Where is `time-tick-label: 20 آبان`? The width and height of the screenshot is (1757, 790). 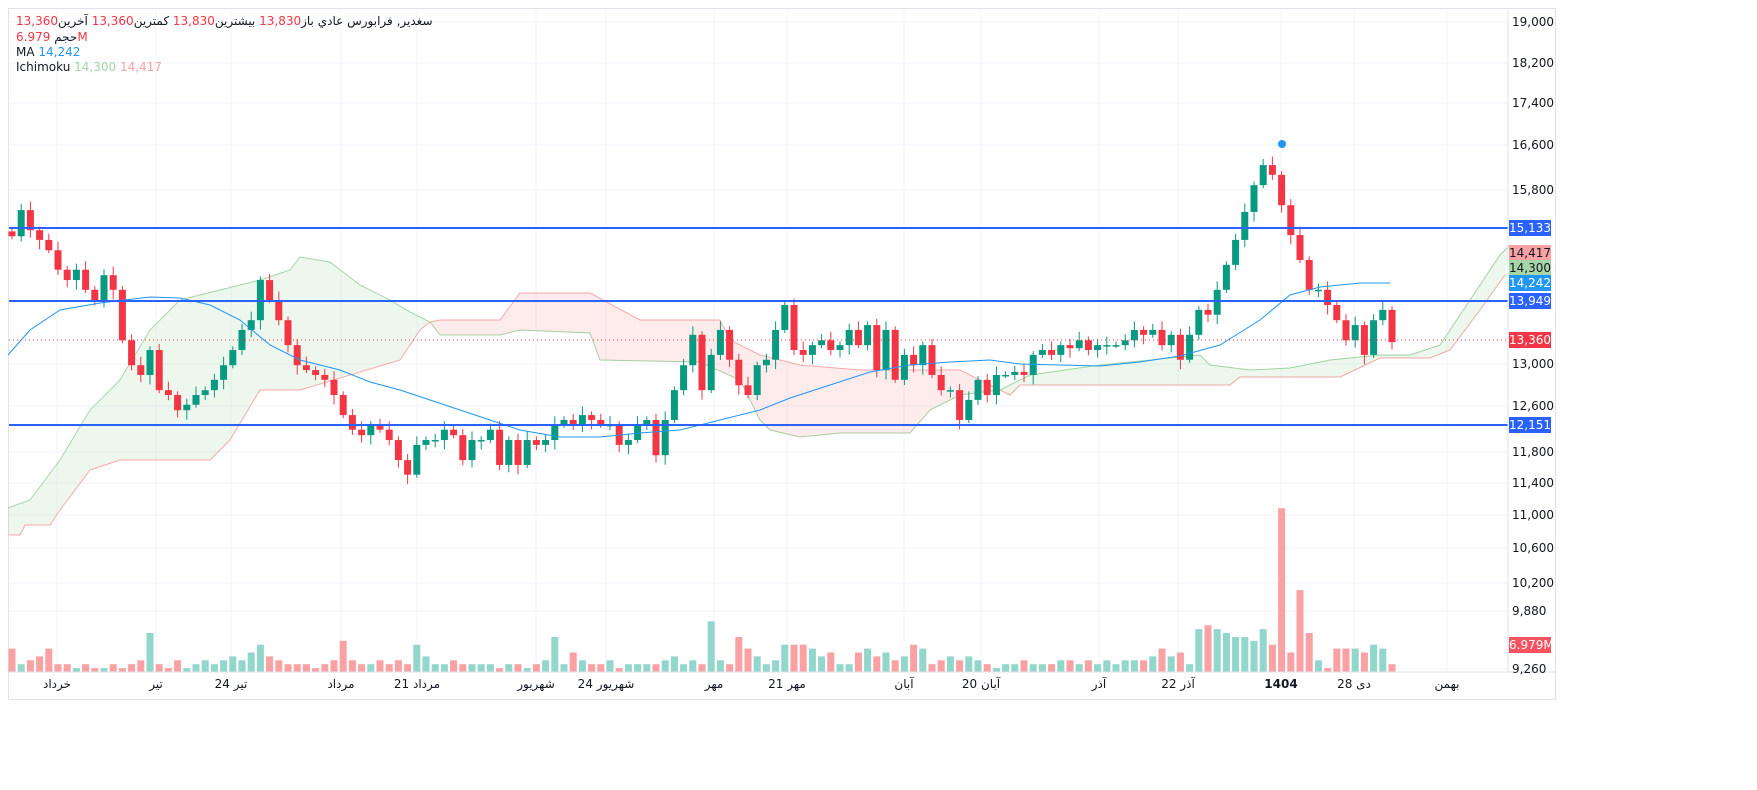 time-tick-label: 20 آبان is located at coordinates (981, 684).